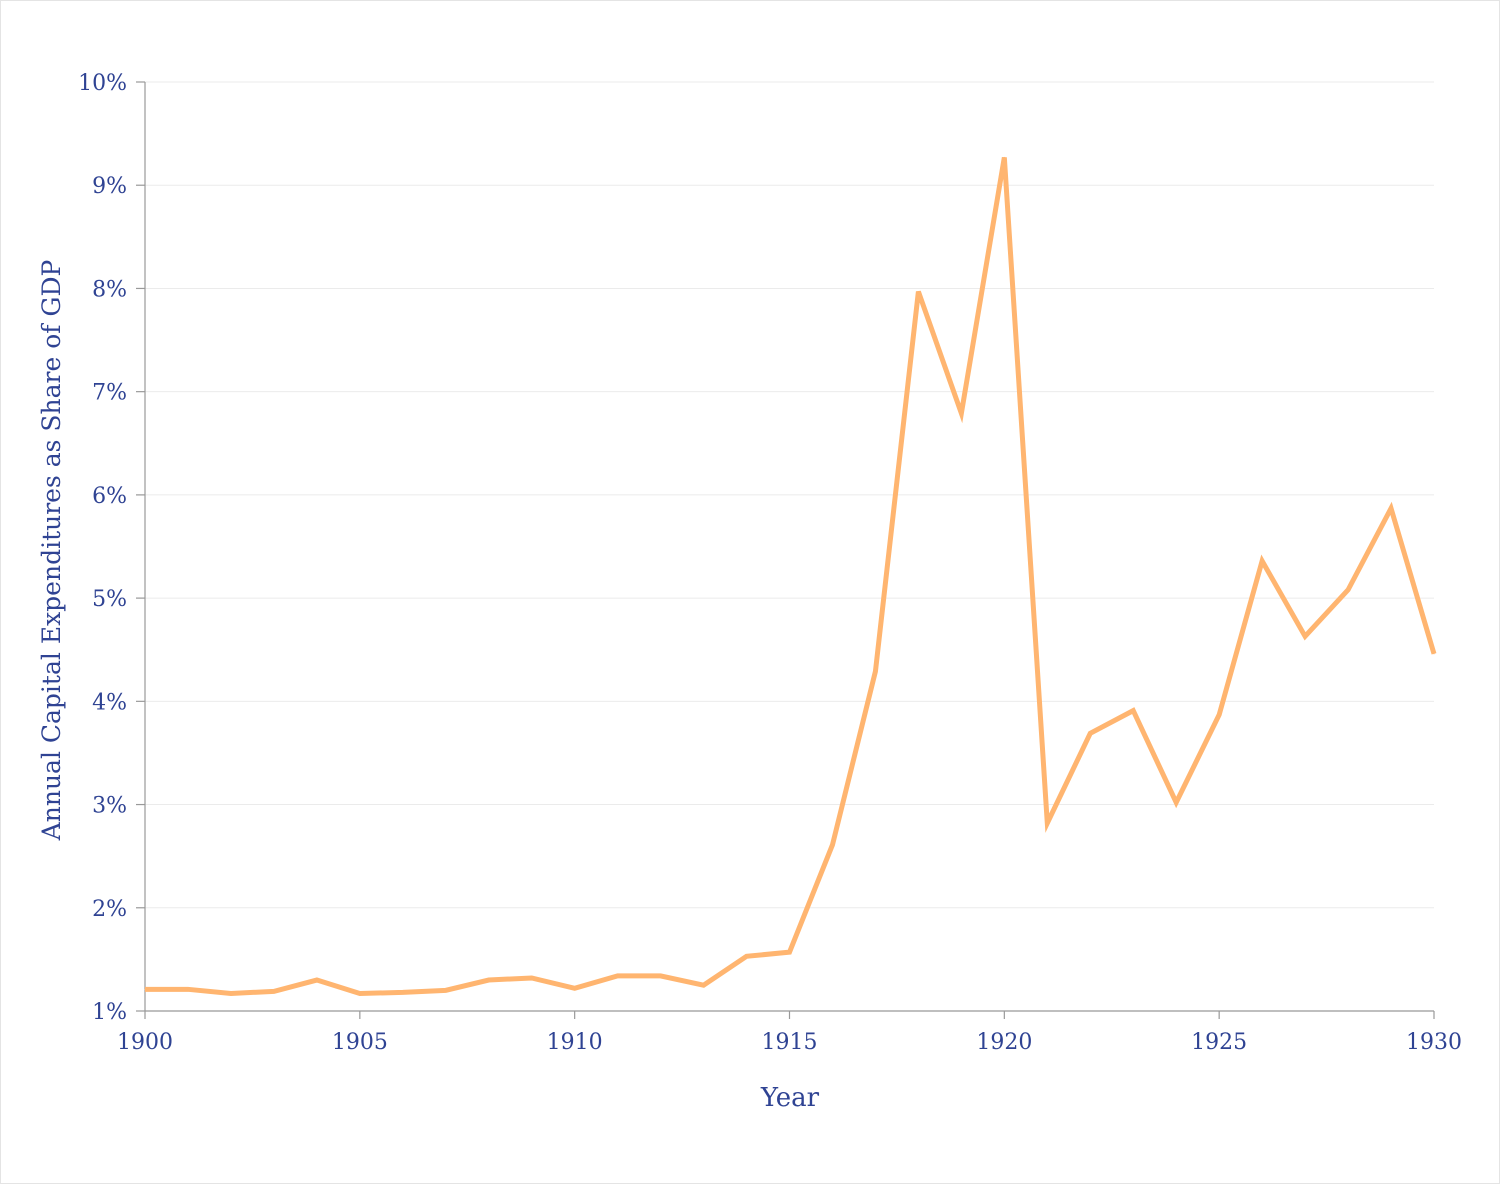  I want to click on y-tick-label: 4%, so click(109, 702).